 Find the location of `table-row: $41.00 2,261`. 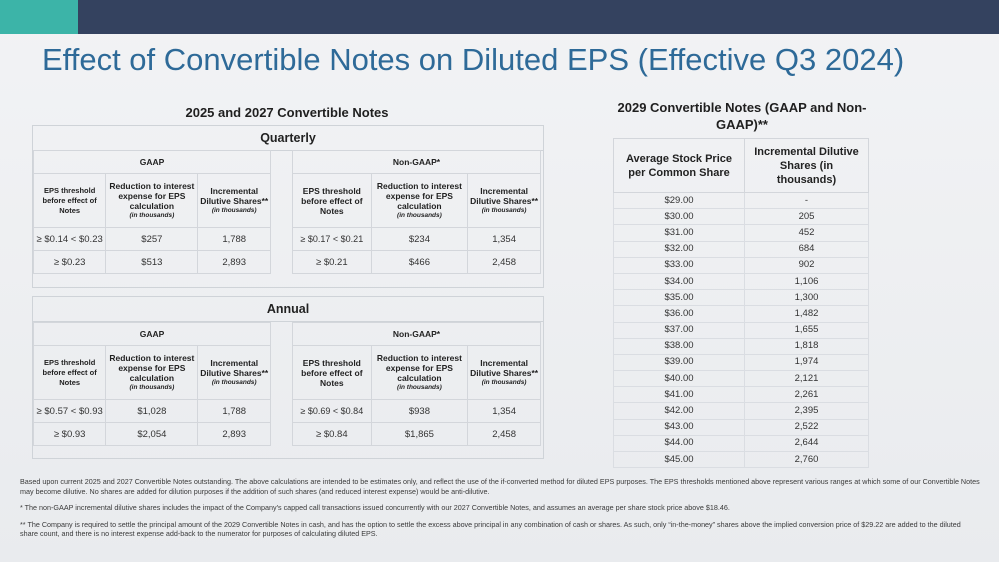

table-row: $41.00 2,261 is located at coordinates (741, 395).